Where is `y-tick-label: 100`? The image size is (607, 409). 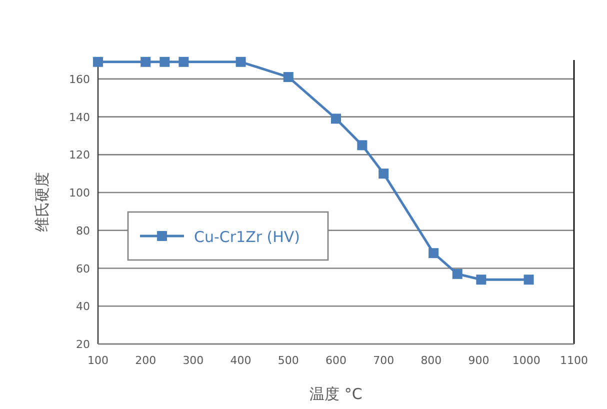
y-tick-label: 100 is located at coordinates (79, 193).